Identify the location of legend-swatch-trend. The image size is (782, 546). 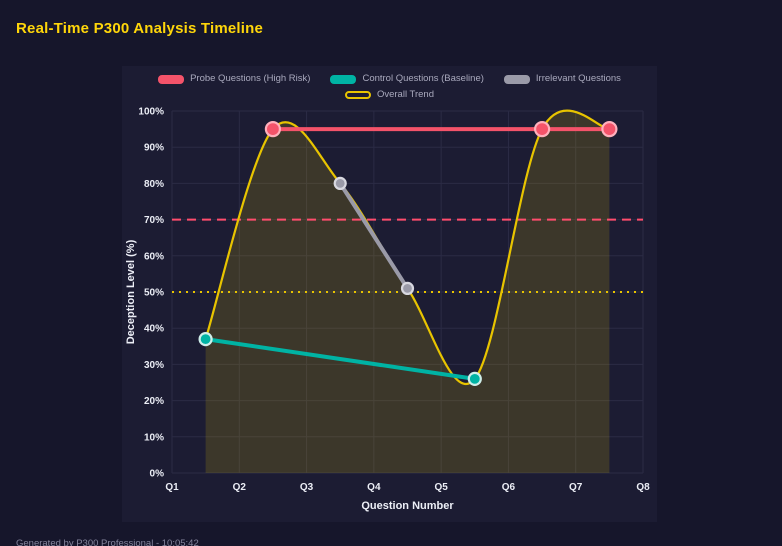
(357, 95).